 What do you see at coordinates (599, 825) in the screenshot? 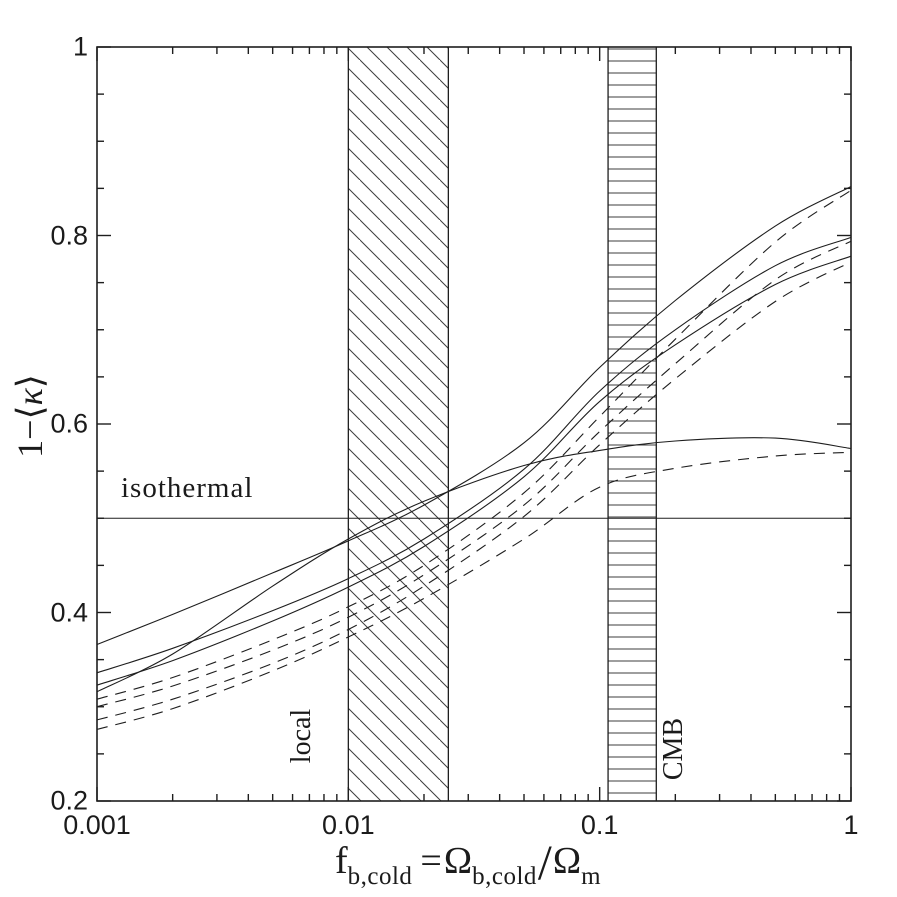
I see `x-tick-label-0p1: 0.1` at bounding box center [599, 825].